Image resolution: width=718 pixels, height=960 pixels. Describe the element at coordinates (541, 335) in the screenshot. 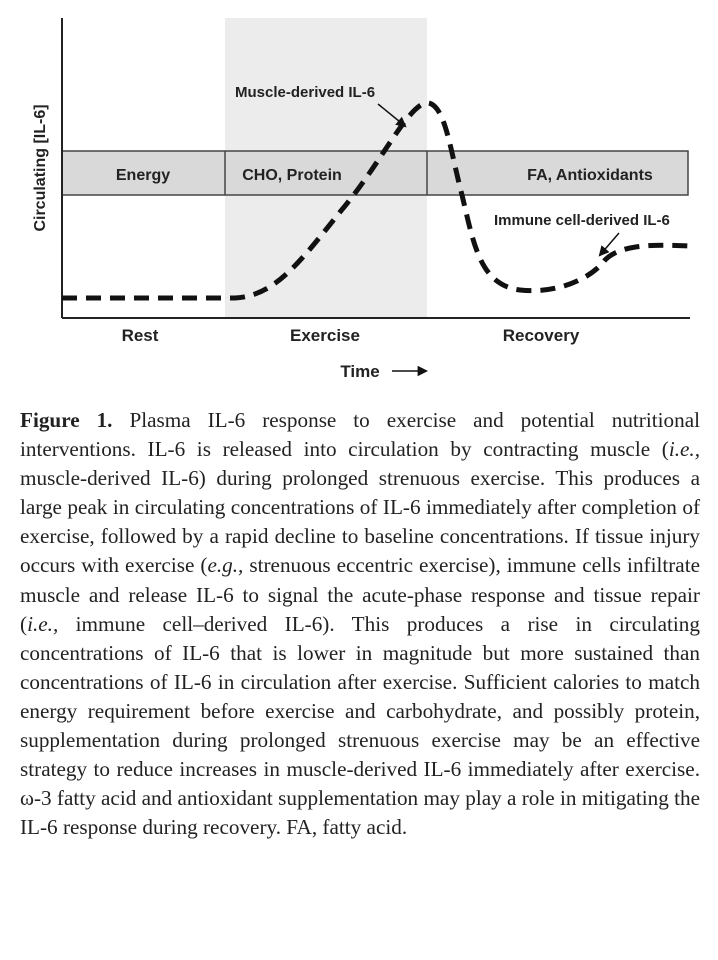

I see `phase-label-recovery: Recovery` at that location.